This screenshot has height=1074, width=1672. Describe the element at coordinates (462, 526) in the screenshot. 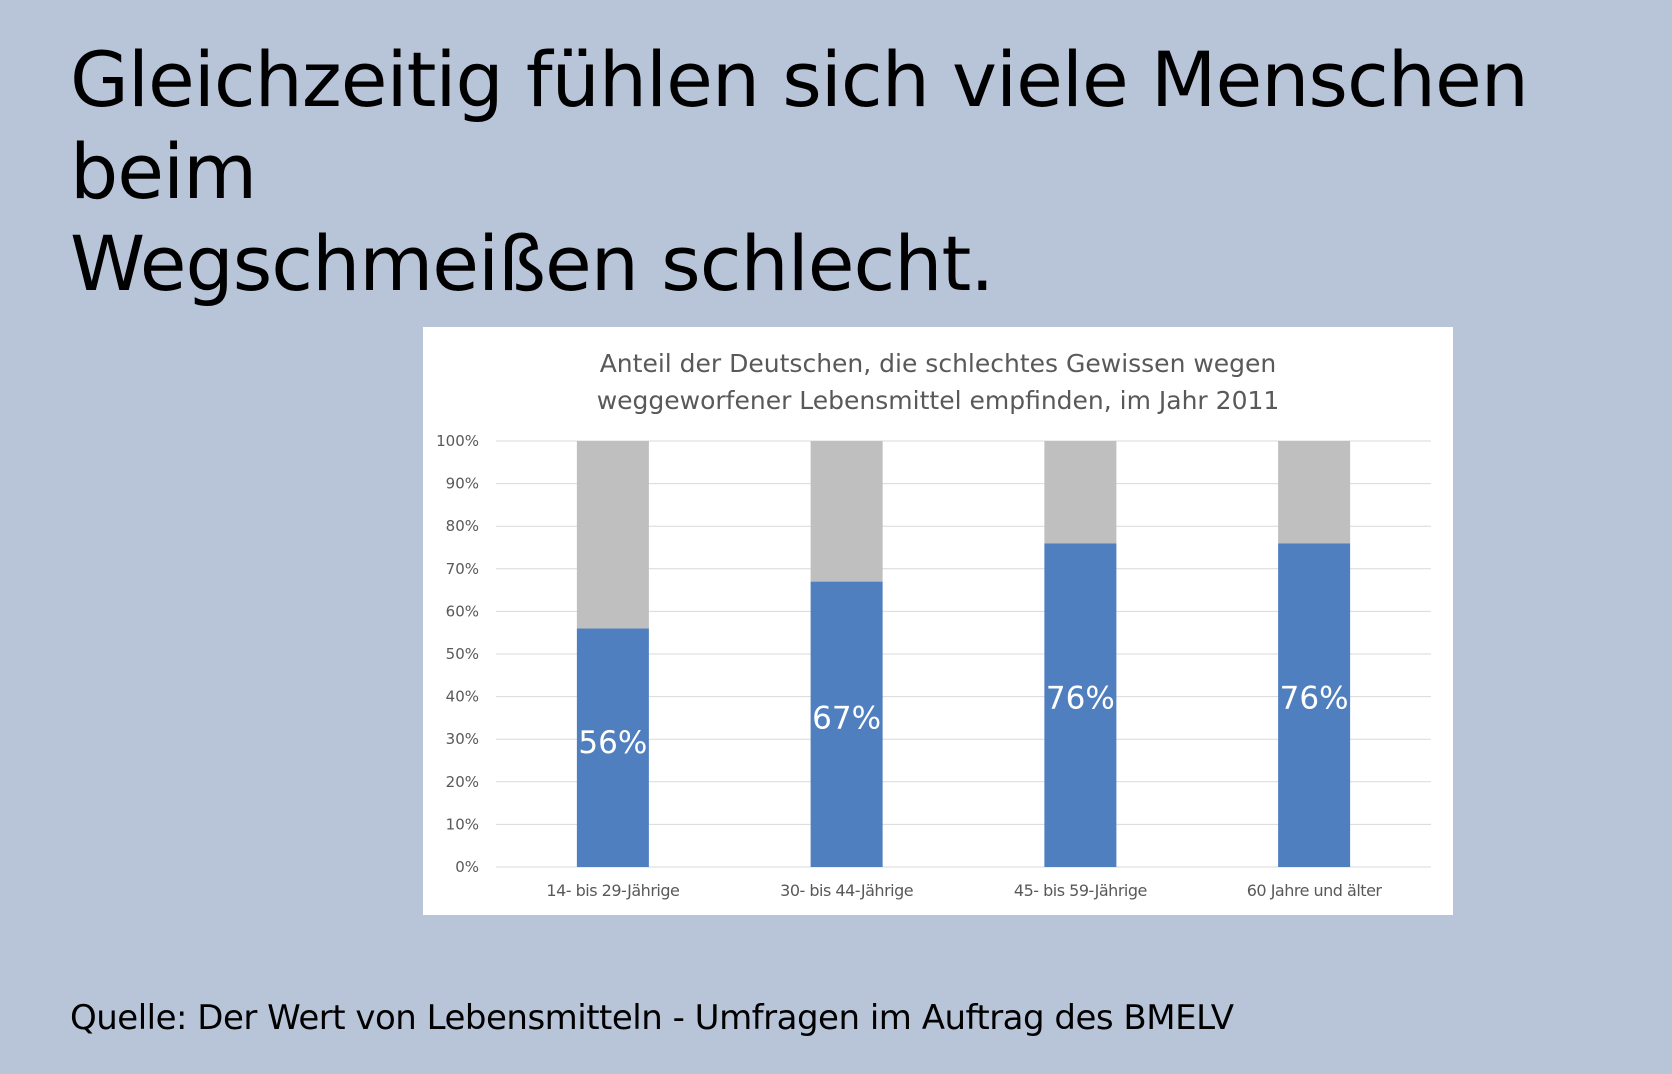

I see `y-tick-label-8: 80%` at that location.